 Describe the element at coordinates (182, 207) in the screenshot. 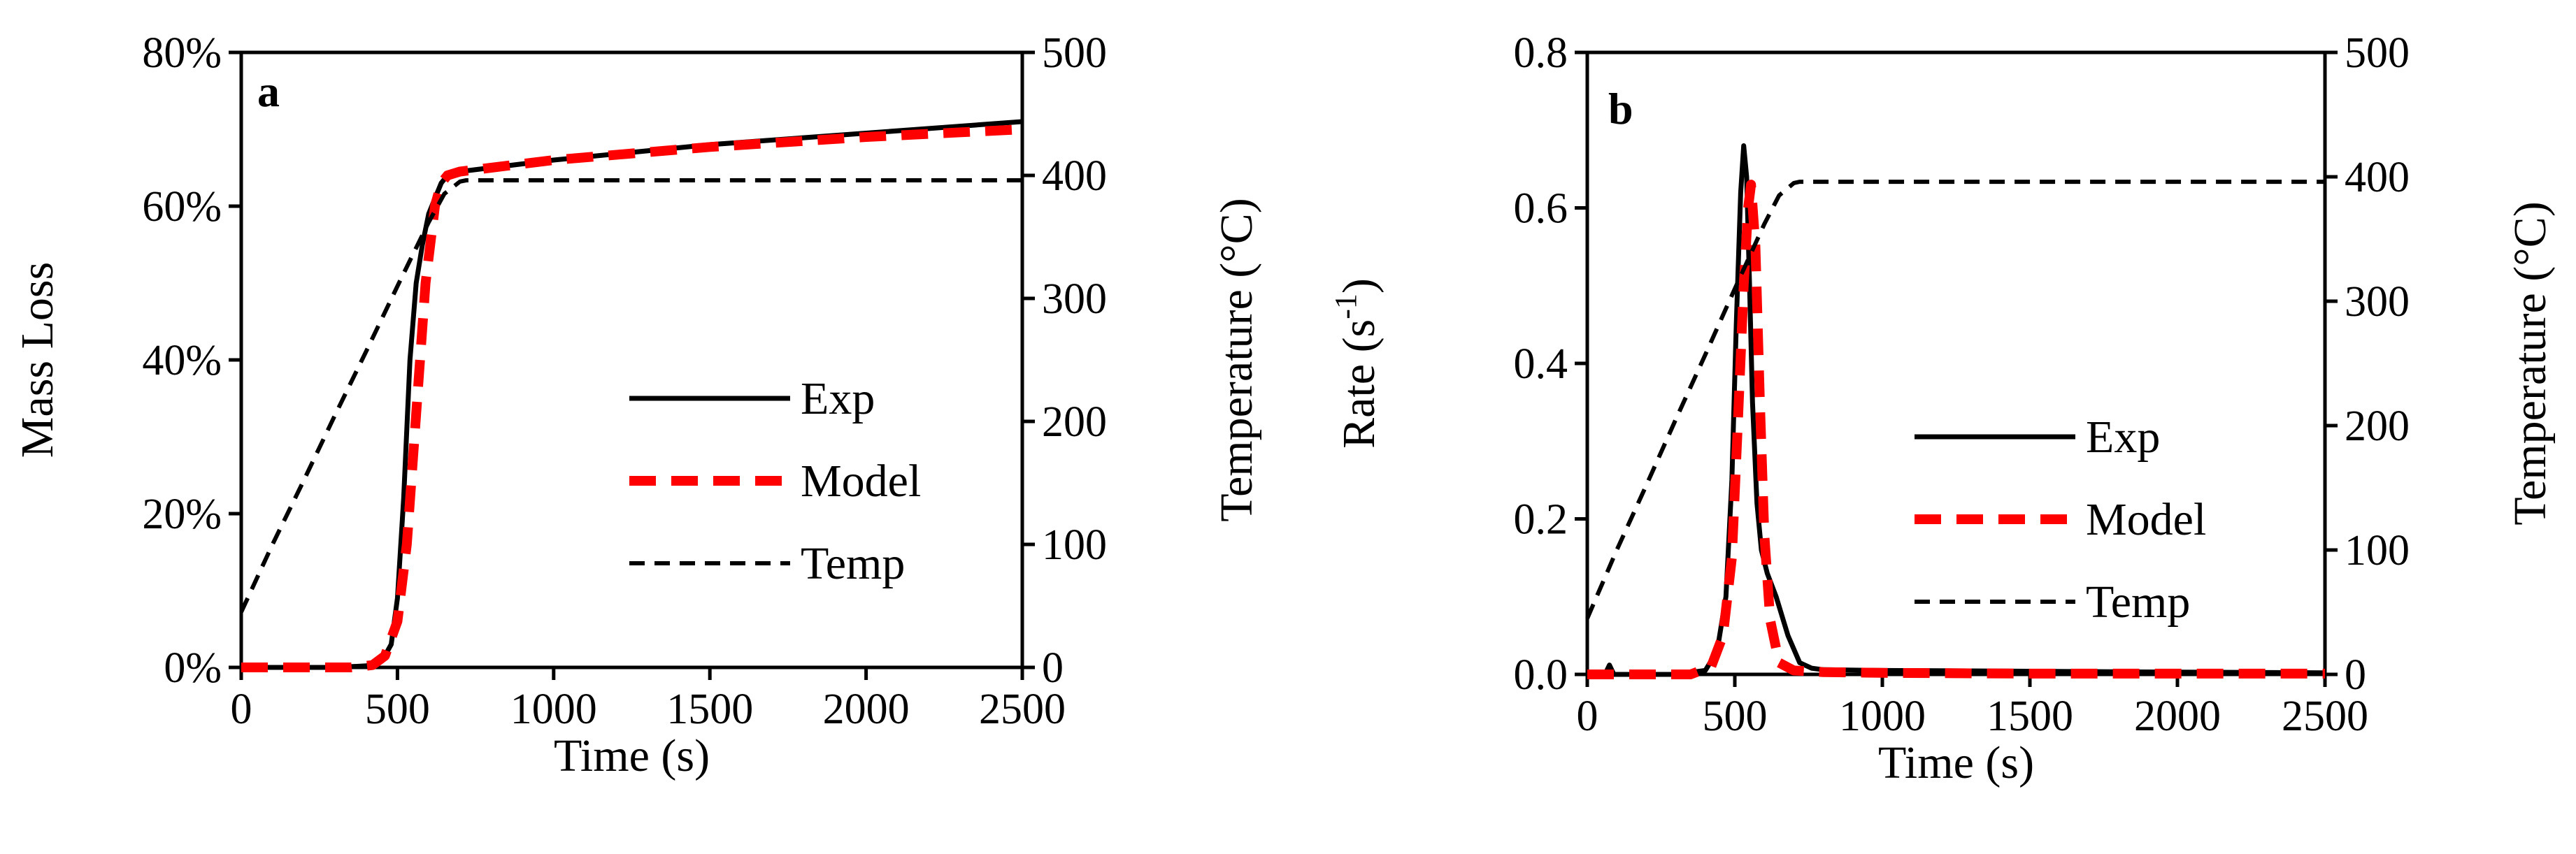

I see `y-tick-label: 60%` at that location.